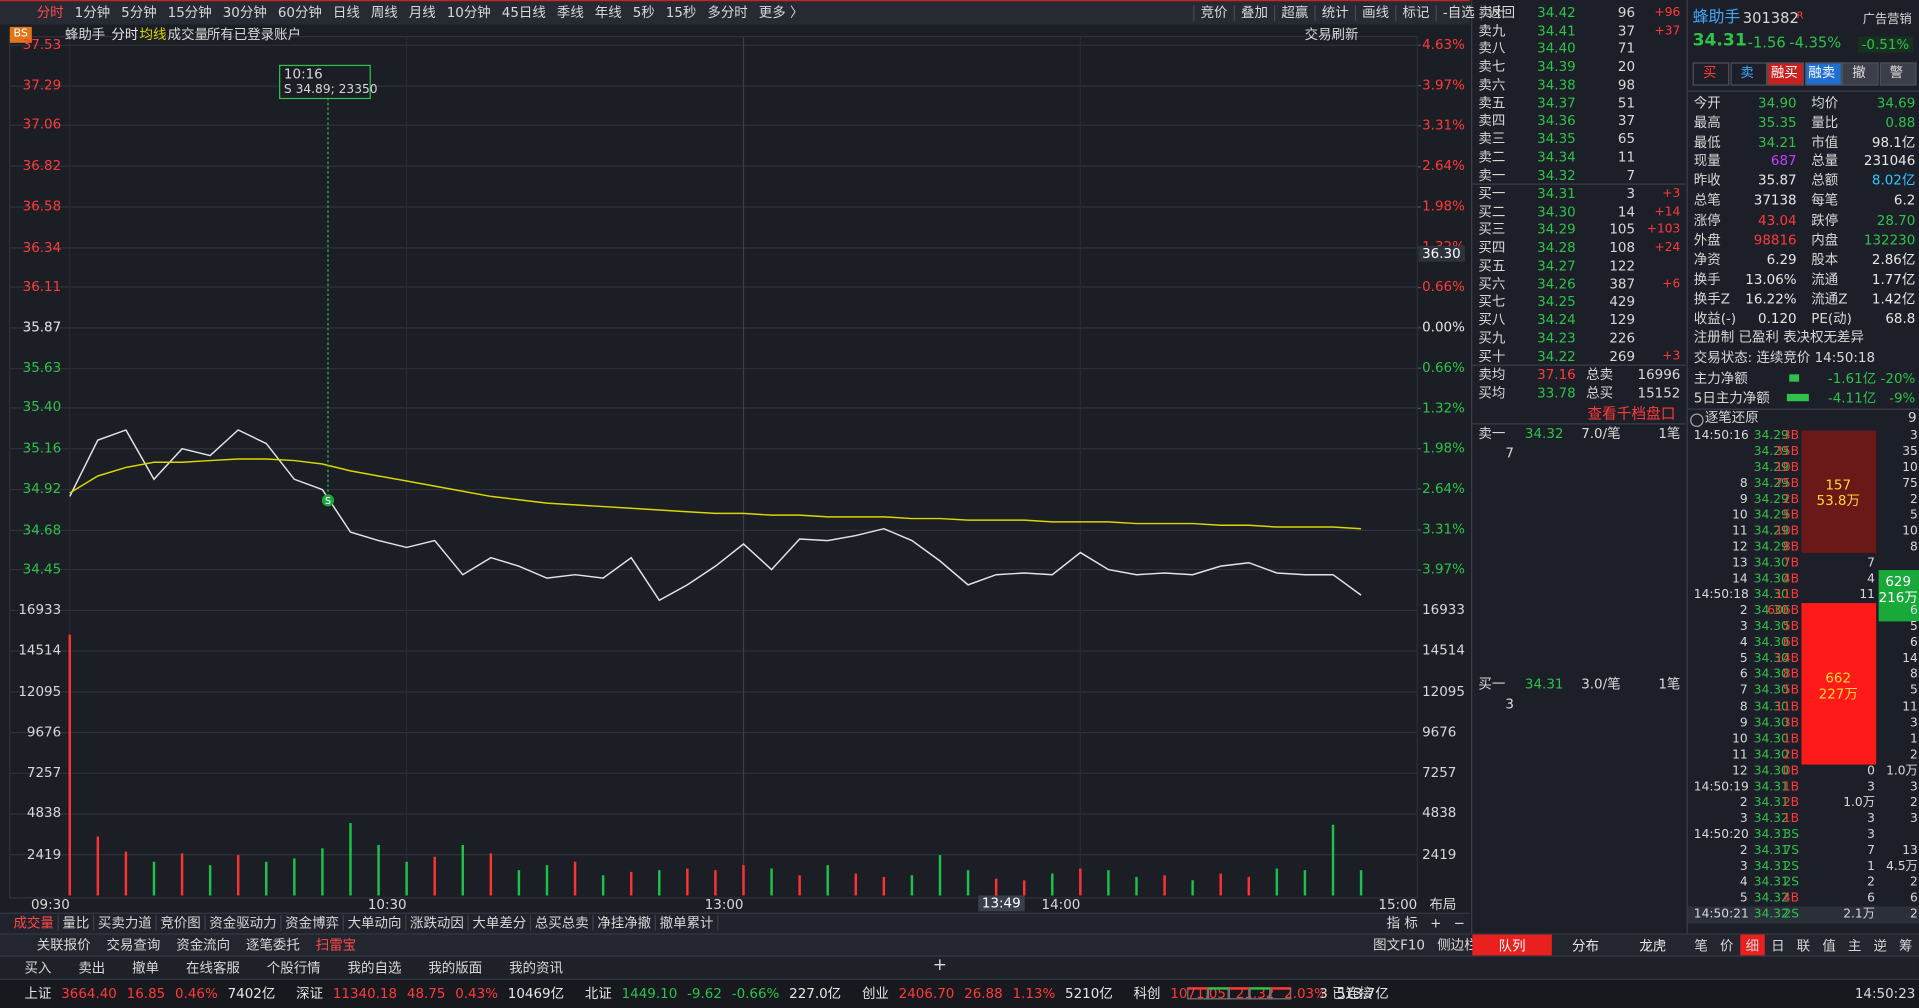 The image size is (1919, 1008). What do you see at coordinates (213, 968) in the screenshot?
I see `tab: 在线客服` at bounding box center [213, 968].